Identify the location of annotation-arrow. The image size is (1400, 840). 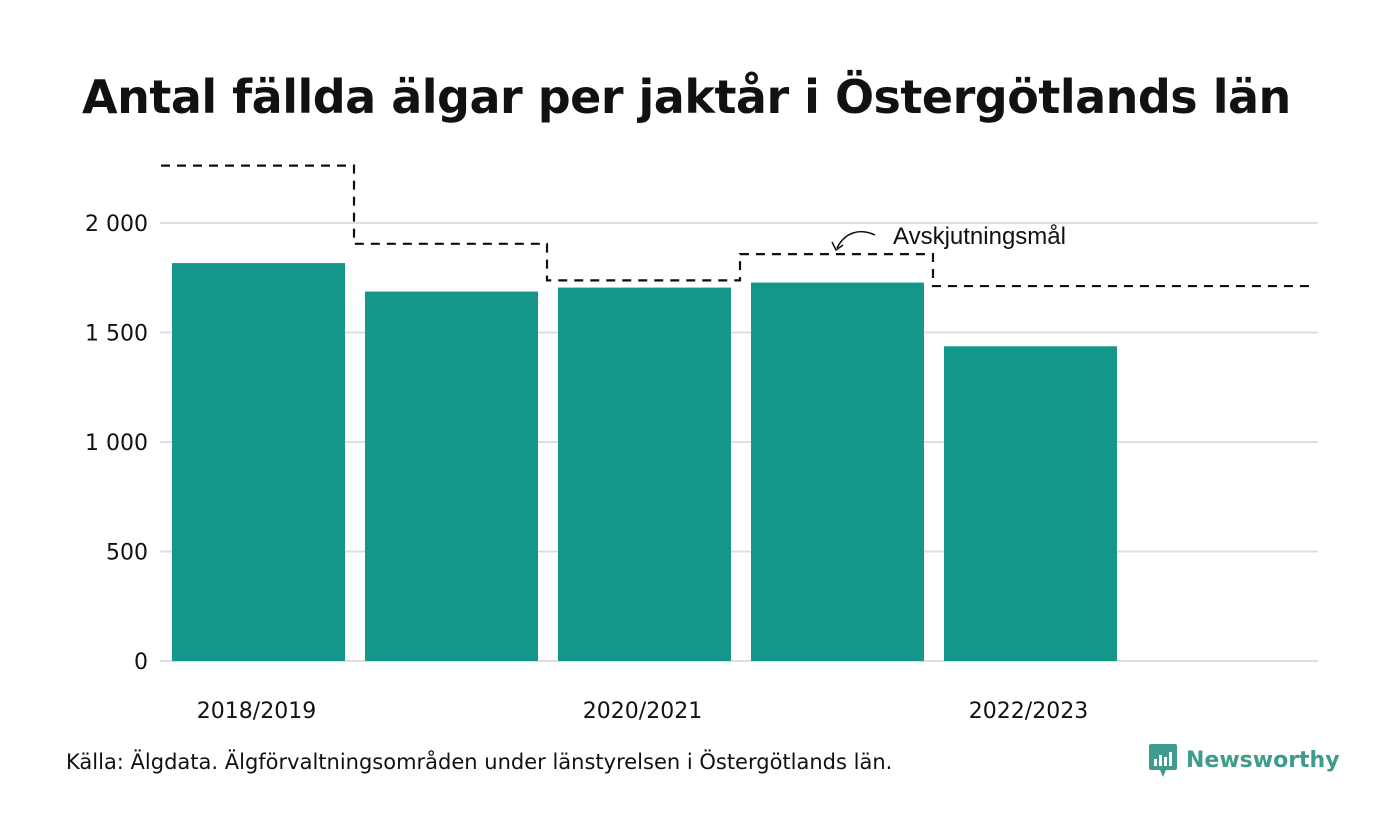
(856, 240).